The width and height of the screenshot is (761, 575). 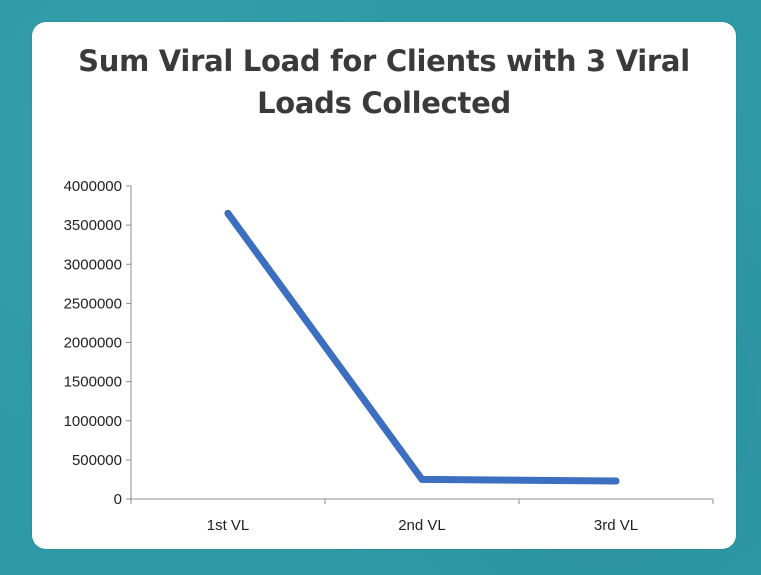 I want to click on y-tick-label: 2000000, so click(x=93, y=343).